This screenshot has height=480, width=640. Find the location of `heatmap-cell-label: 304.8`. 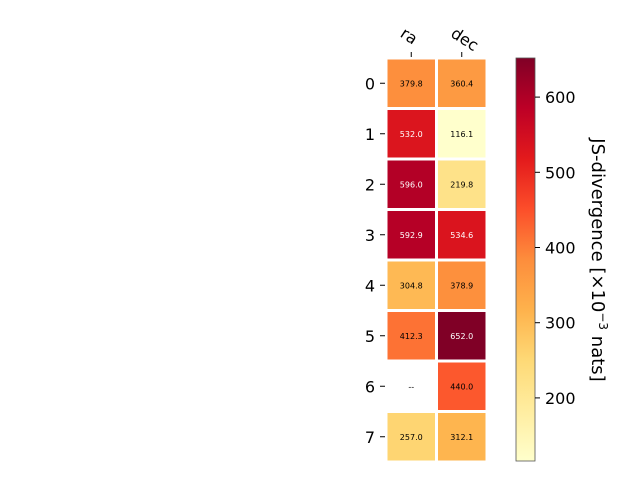

heatmap-cell-label: 304.8 is located at coordinates (411, 285).